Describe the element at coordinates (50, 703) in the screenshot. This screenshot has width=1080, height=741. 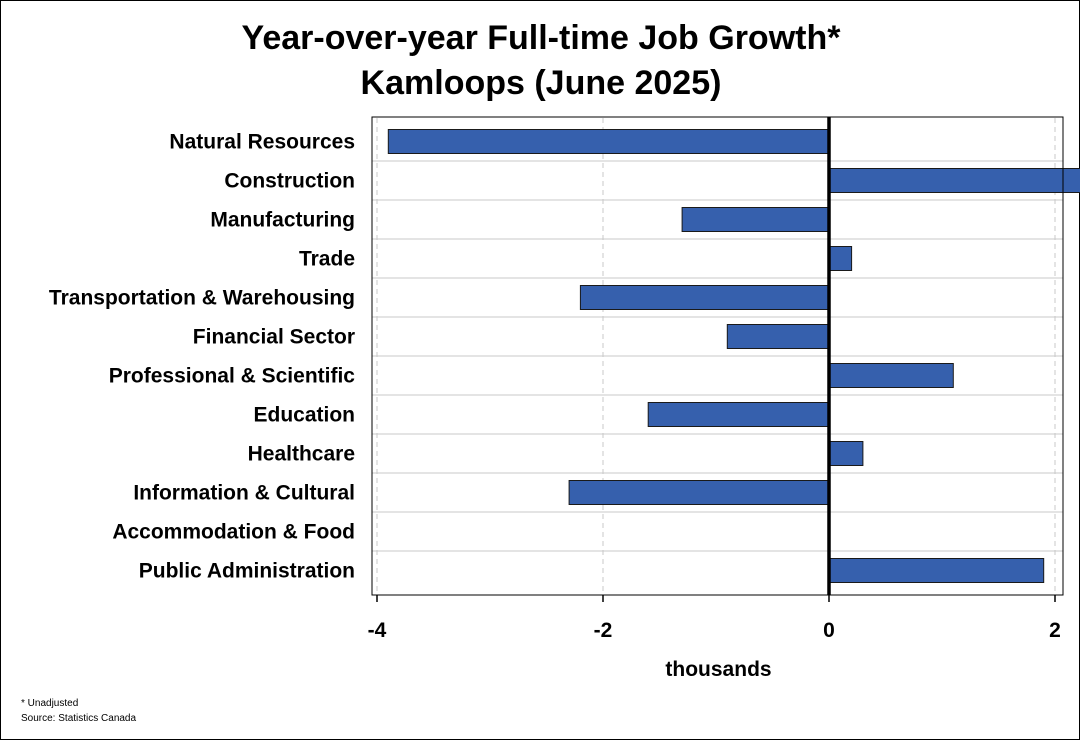
I see `footnote-unadjusted: * Unadjusted` at that location.